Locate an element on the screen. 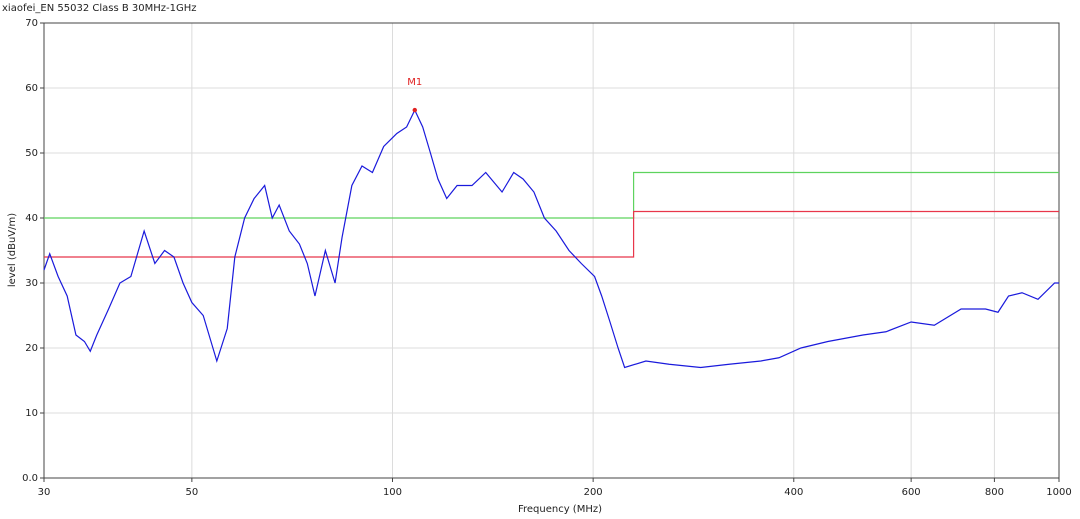 The width and height of the screenshot is (1080, 519). x-tick-label: 600 is located at coordinates (911, 492).